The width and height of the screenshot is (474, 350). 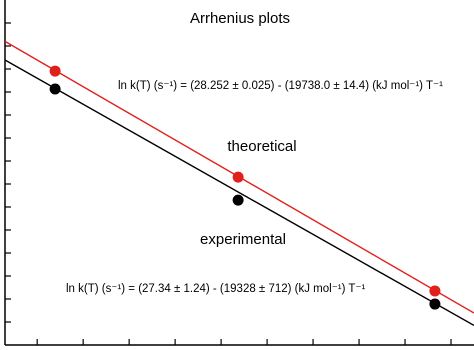 What do you see at coordinates (240, 18) in the screenshot?
I see `chart-title: Arrhenius plots` at bounding box center [240, 18].